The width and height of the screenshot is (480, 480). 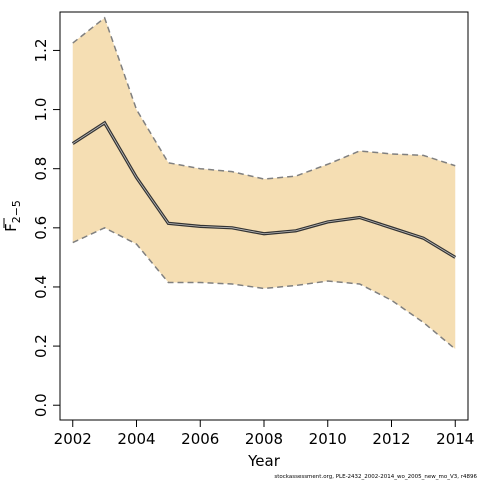 I want to click on y-axis-title-symbol: F, so click(x=11, y=227).